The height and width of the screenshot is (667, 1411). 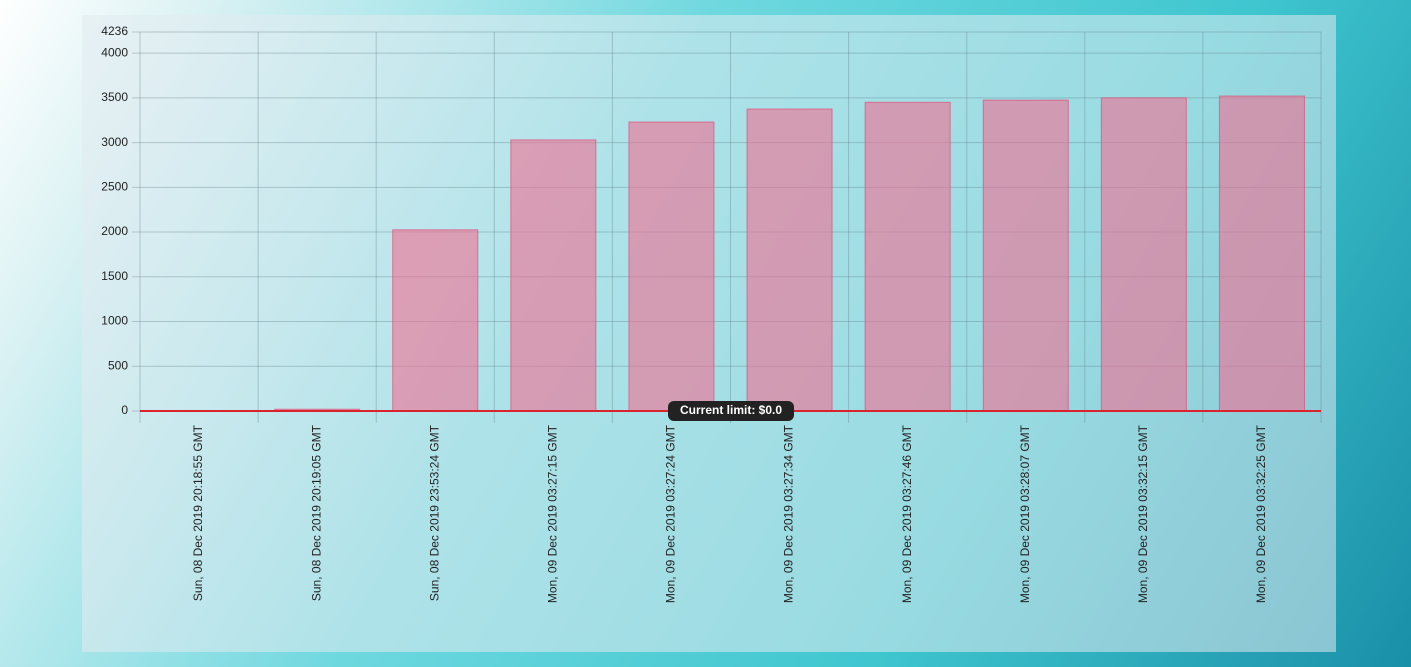 I want to click on x-tick-label: Sun, 08 Dec 2019 23:53:24 GMT, so click(x=434, y=512).